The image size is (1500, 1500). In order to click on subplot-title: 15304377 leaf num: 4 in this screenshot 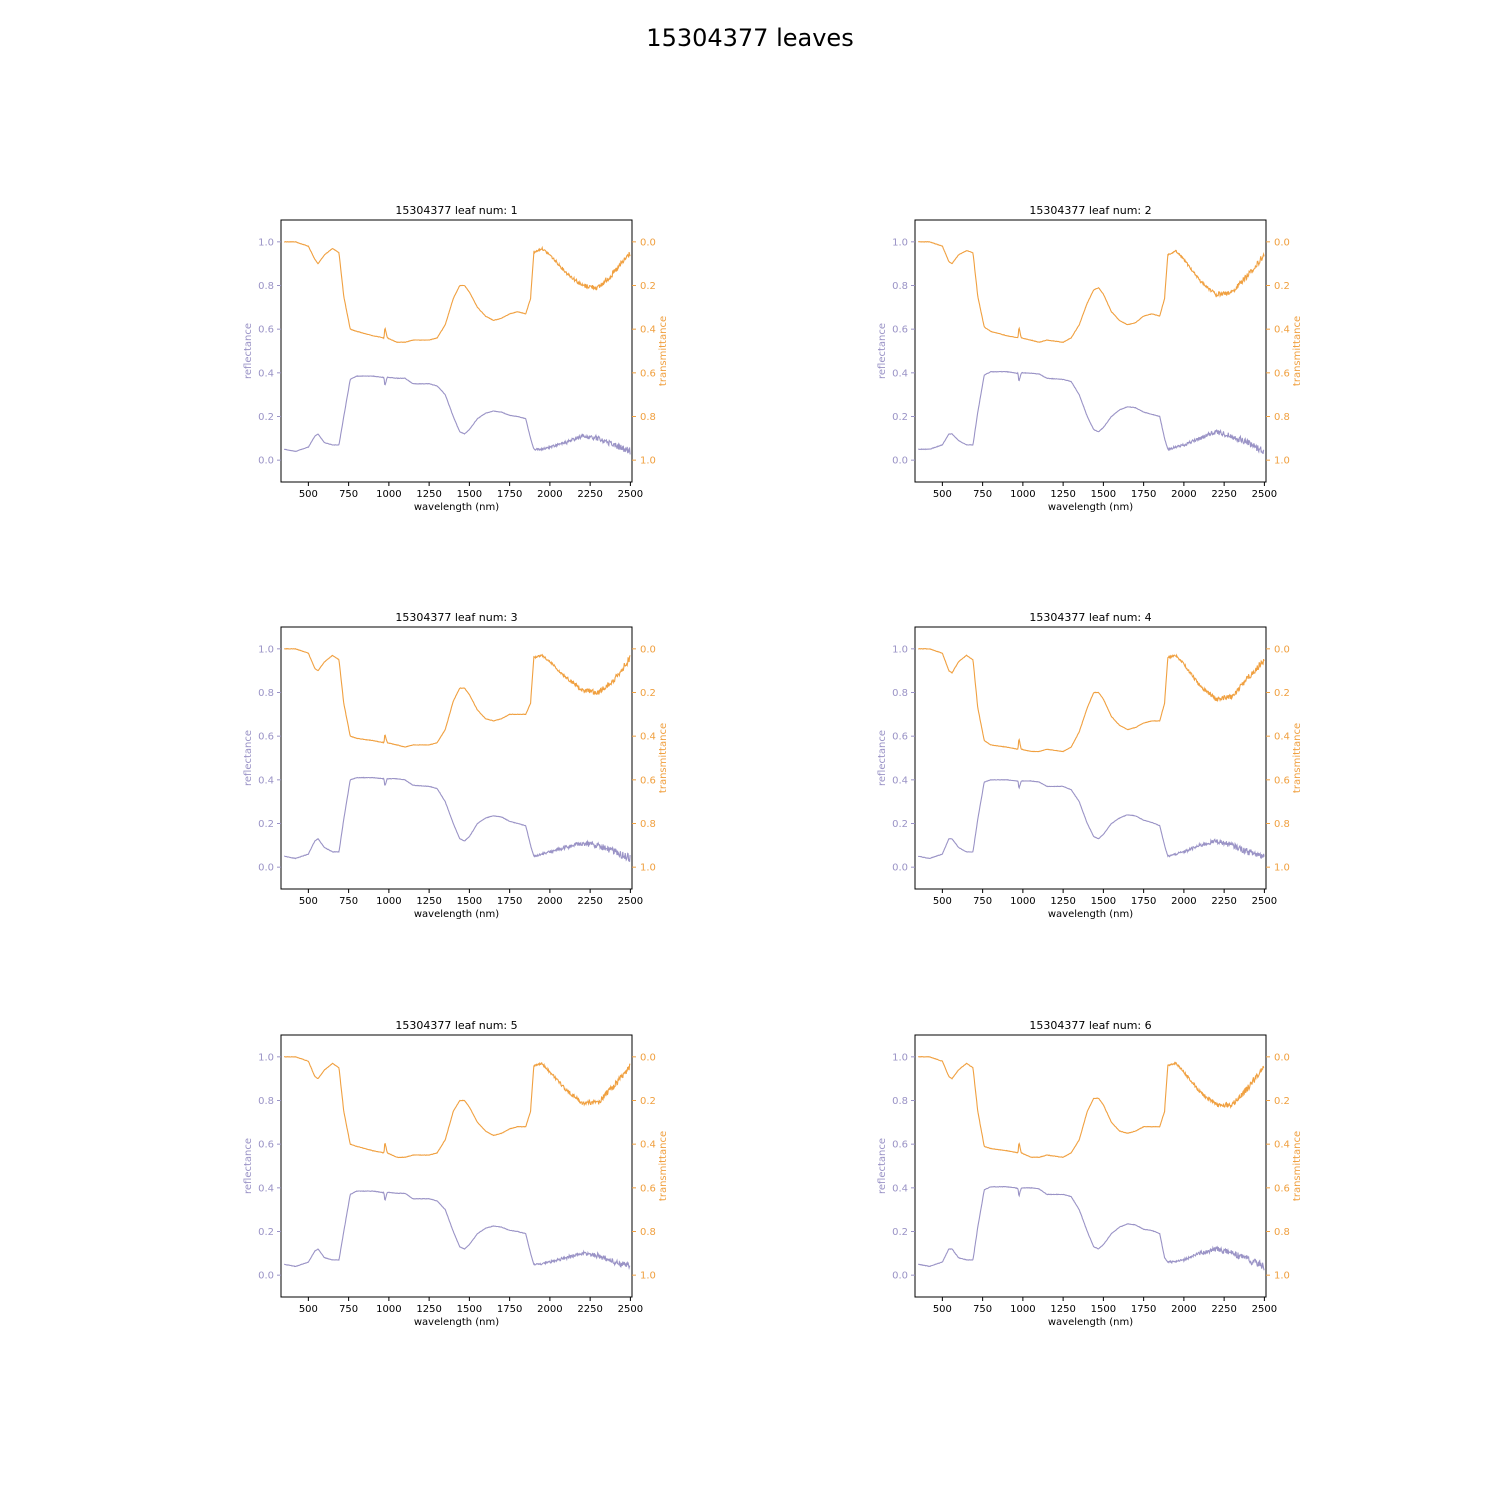, I will do `click(1090, 617)`.